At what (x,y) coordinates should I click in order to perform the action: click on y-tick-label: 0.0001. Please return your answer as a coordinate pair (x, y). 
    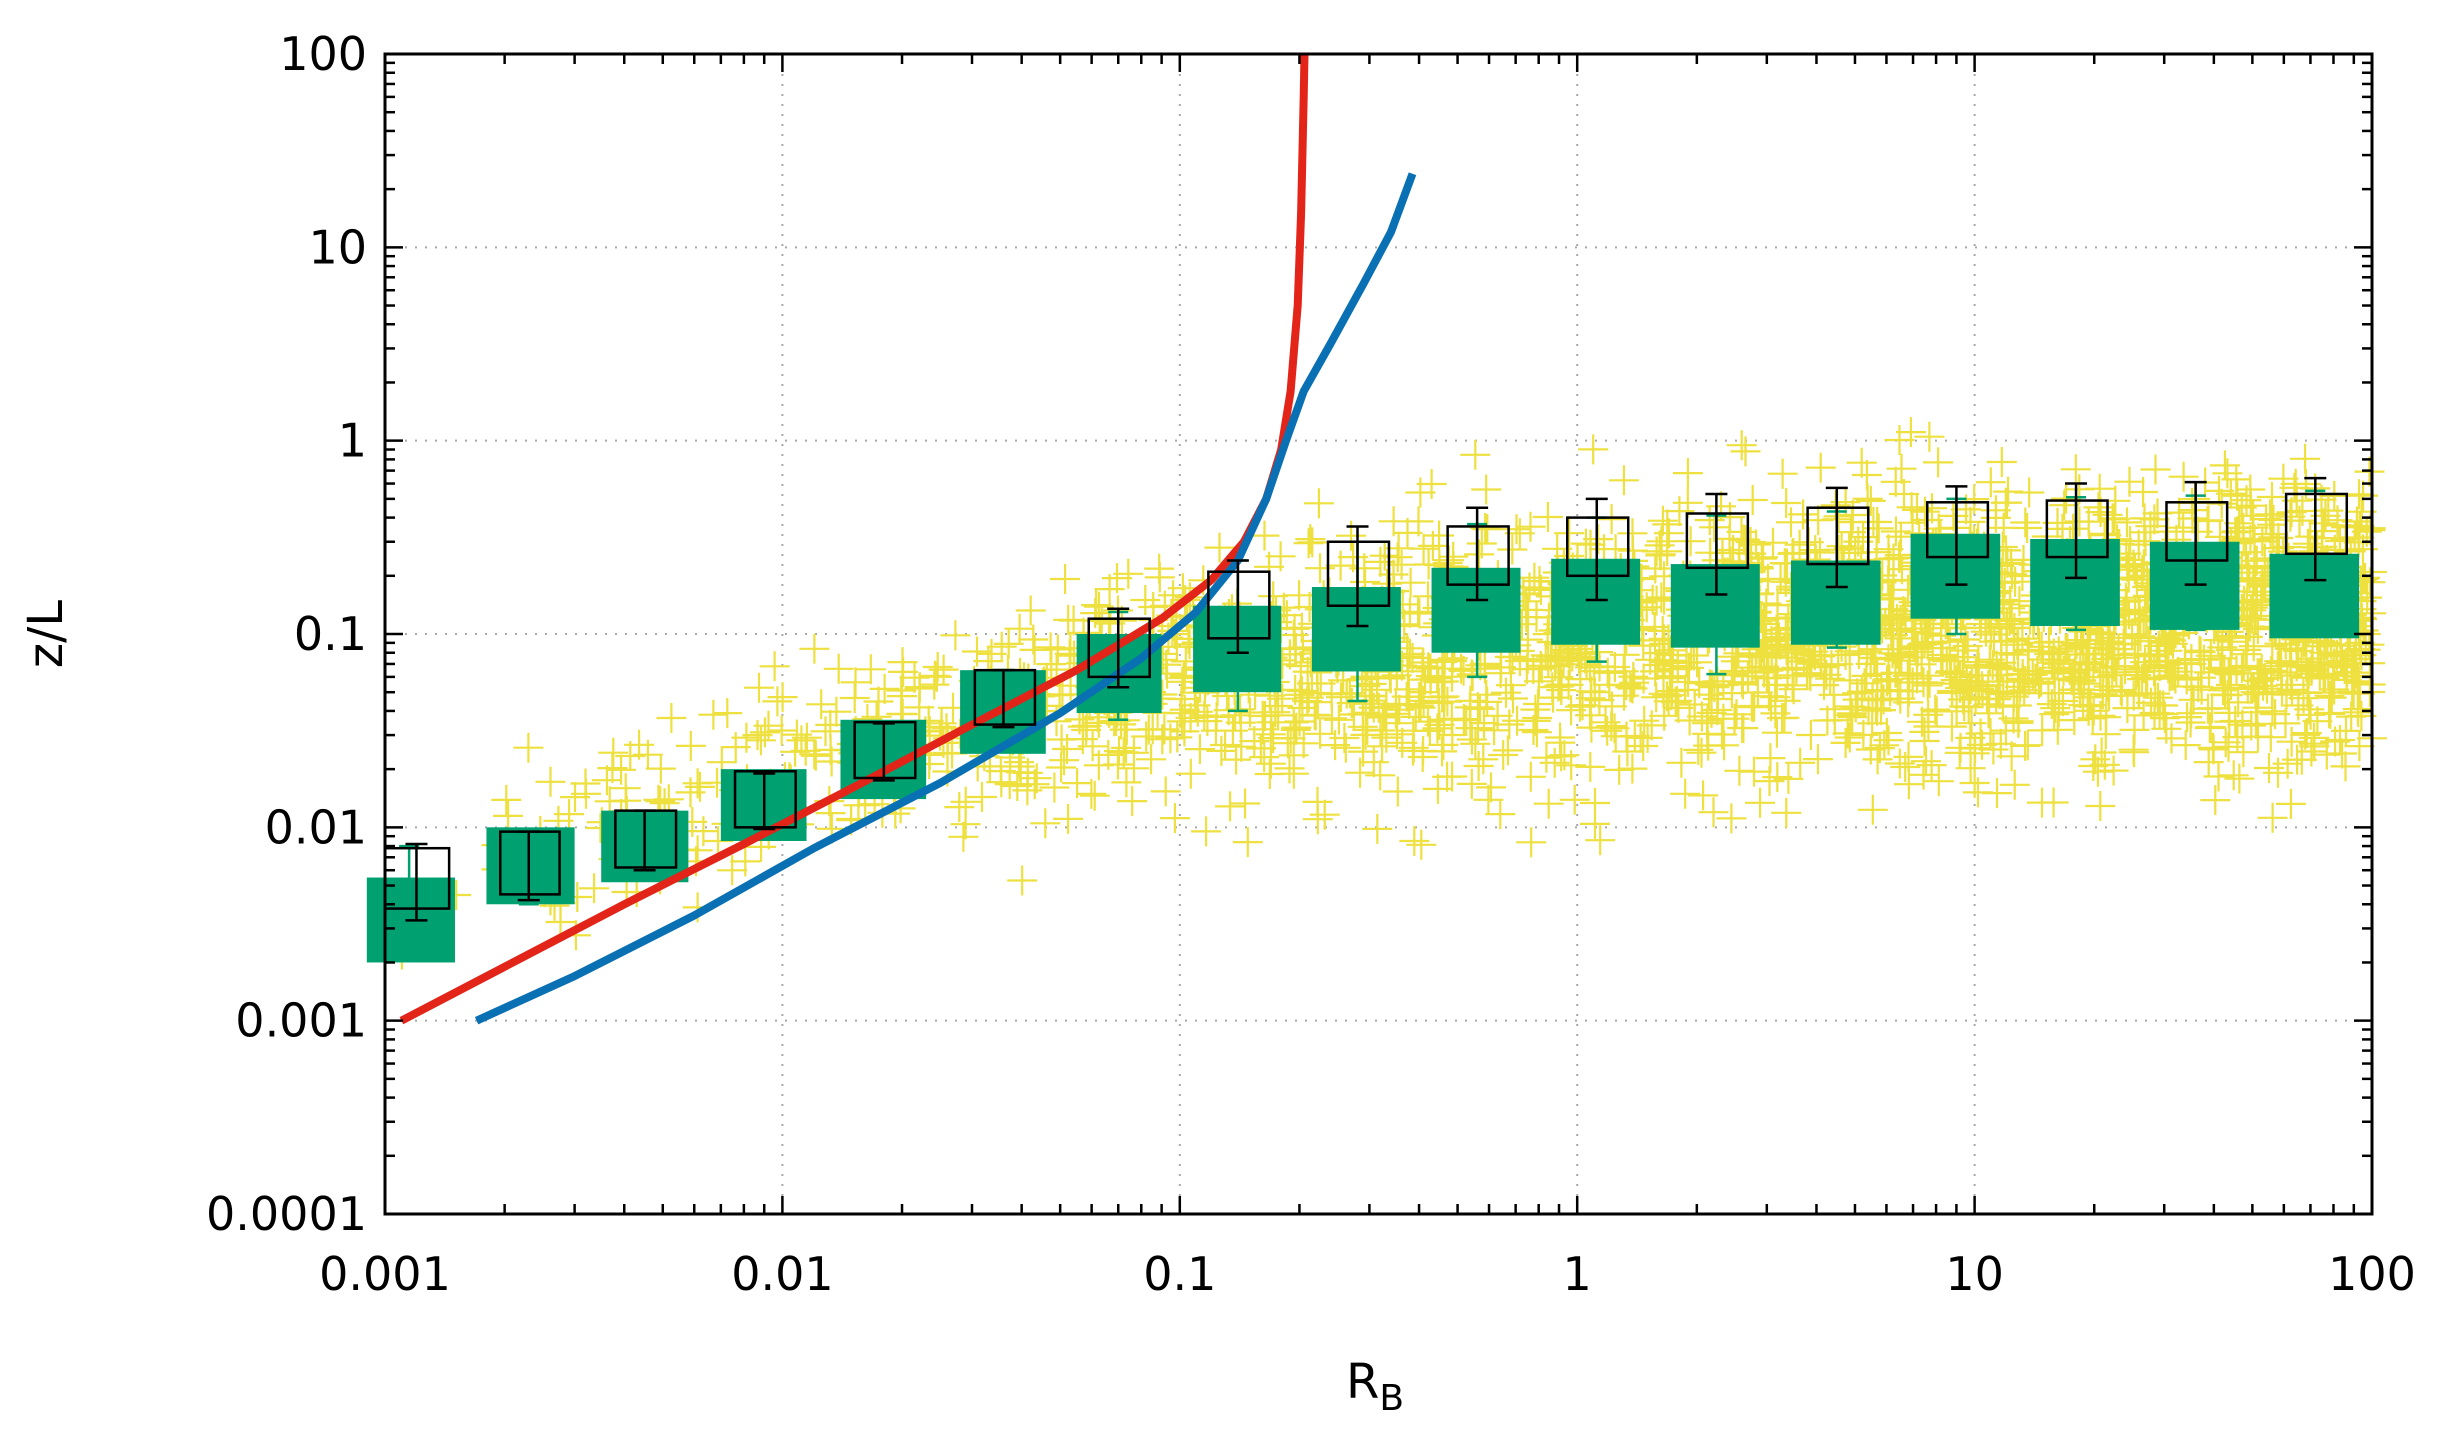
    Looking at the image, I should click on (286, 1214).